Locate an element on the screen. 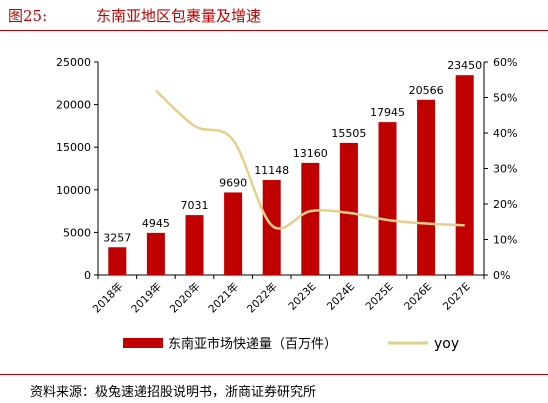 The image size is (548, 403). left-tick-label: 5000 is located at coordinates (77, 232).